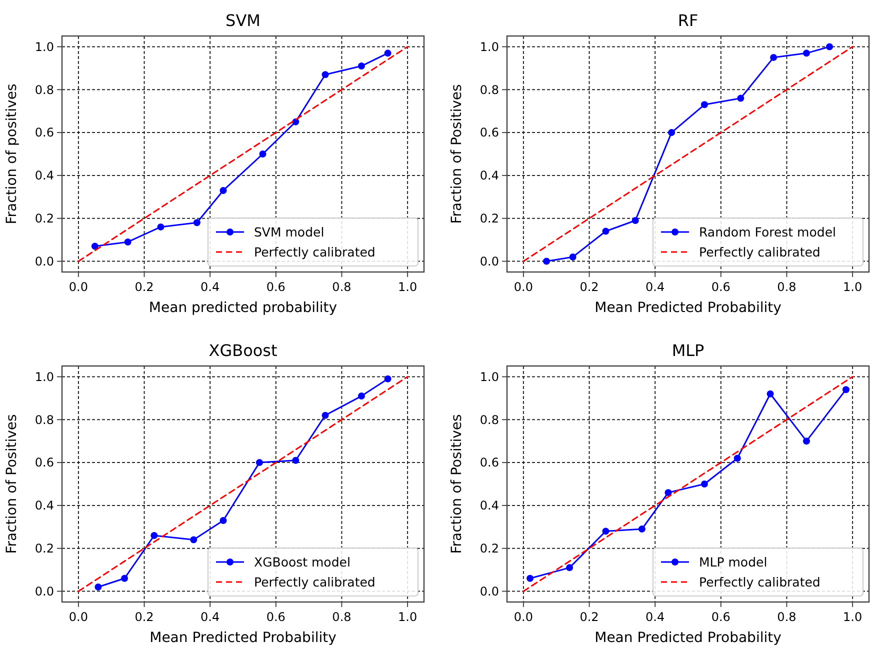  What do you see at coordinates (243, 350) in the screenshot?
I see `chart-title: XGBoost` at bounding box center [243, 350].